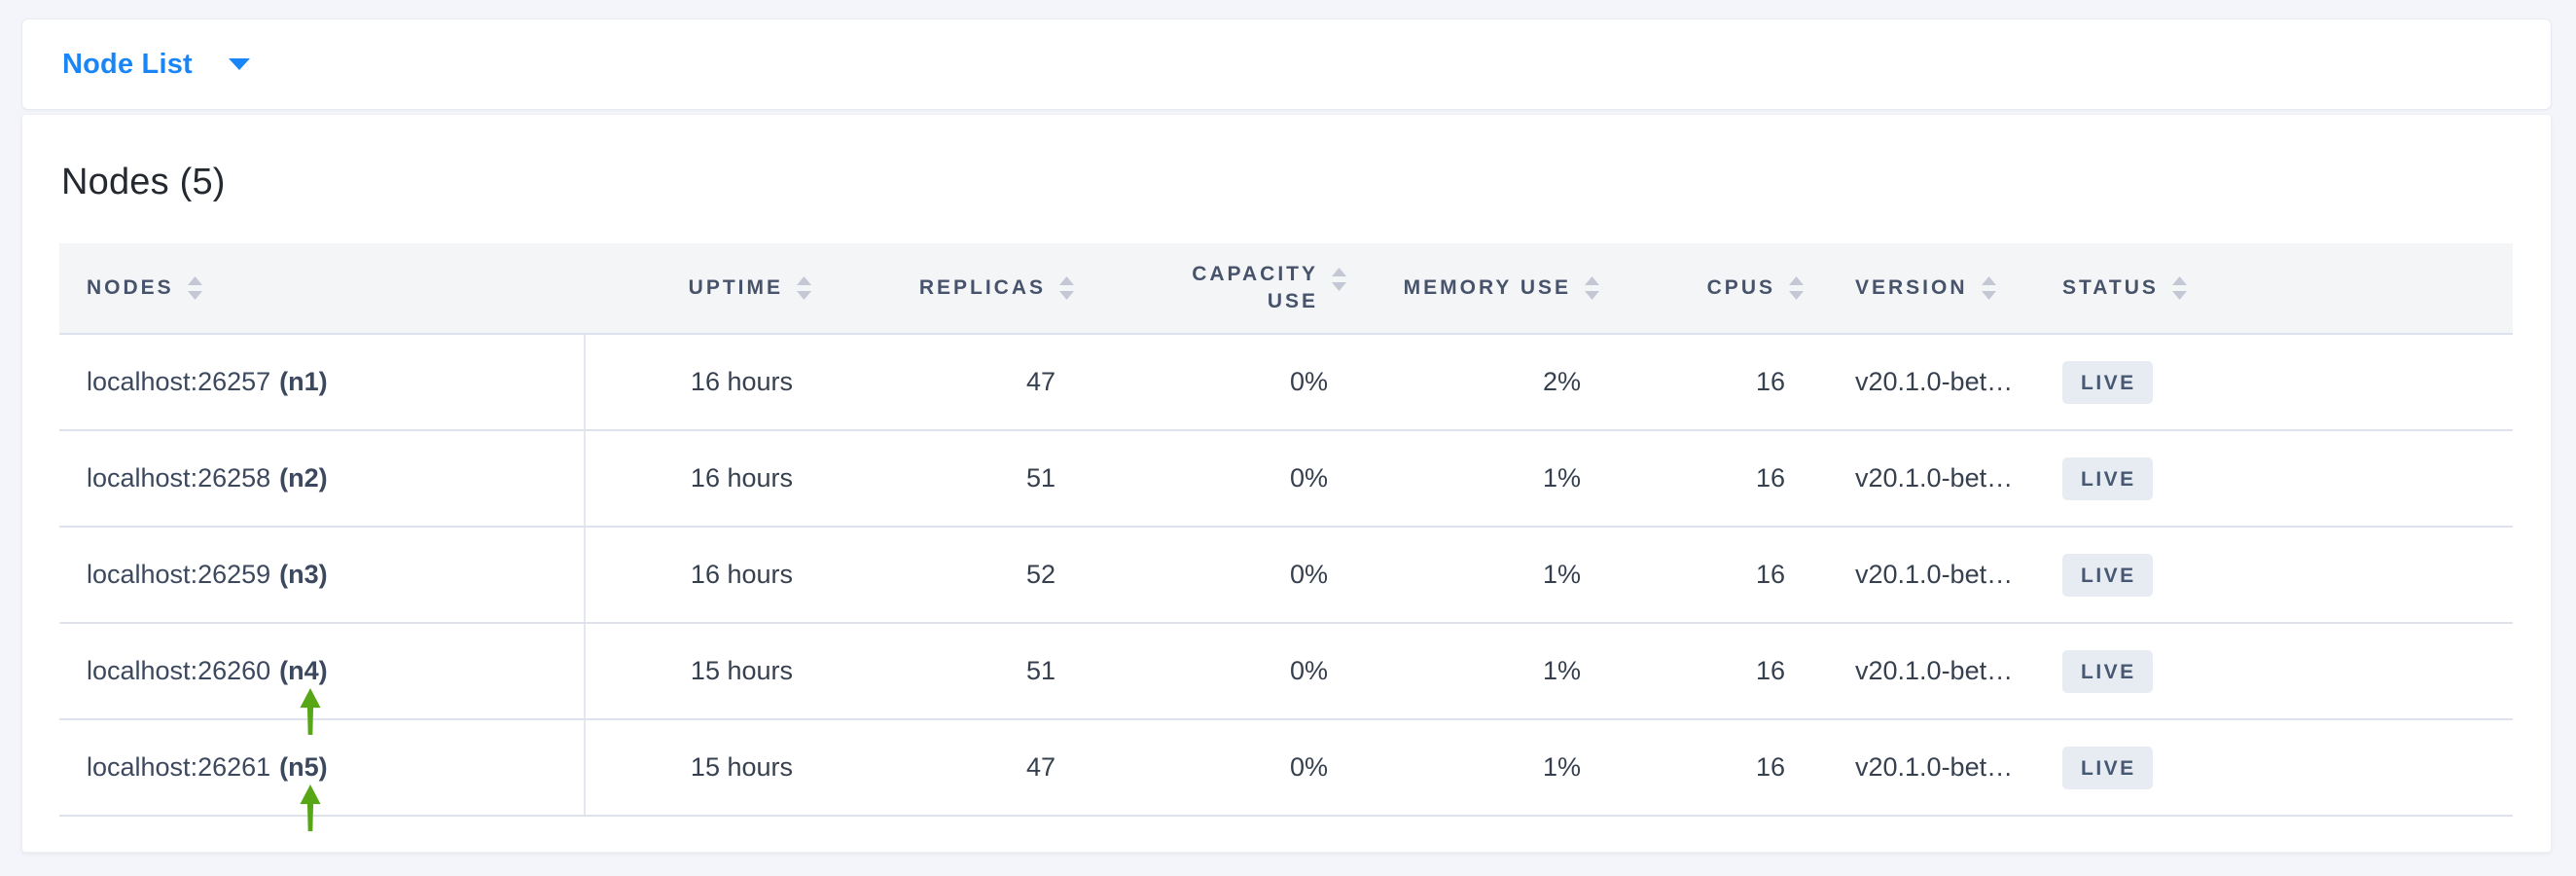  Describe the element at coordinates (1286, 64) in the screenshot. I see `view-selector-bar: Node List` at that location.